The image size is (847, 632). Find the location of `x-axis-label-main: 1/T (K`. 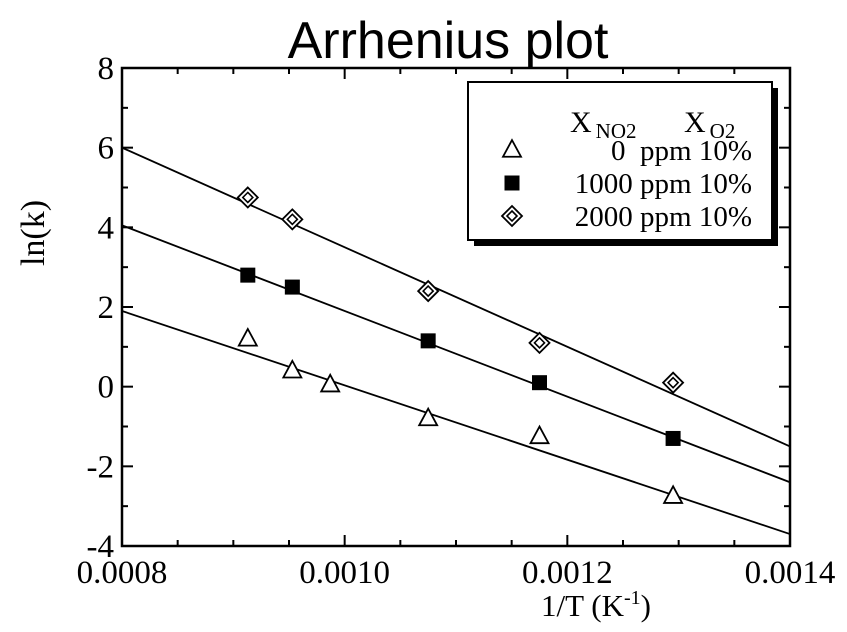

x-axis-label-main: 1/T (K is located at coordinates (583, 605).